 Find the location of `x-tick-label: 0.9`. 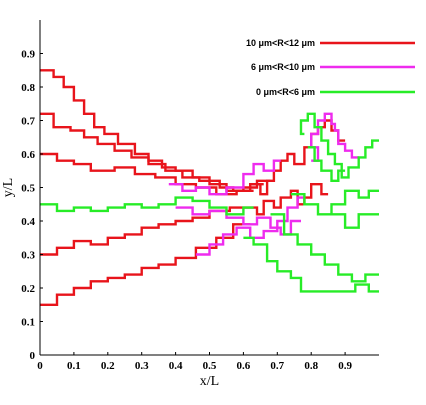

x-tick-label: 0.9 is located at coordinates (345, 366).